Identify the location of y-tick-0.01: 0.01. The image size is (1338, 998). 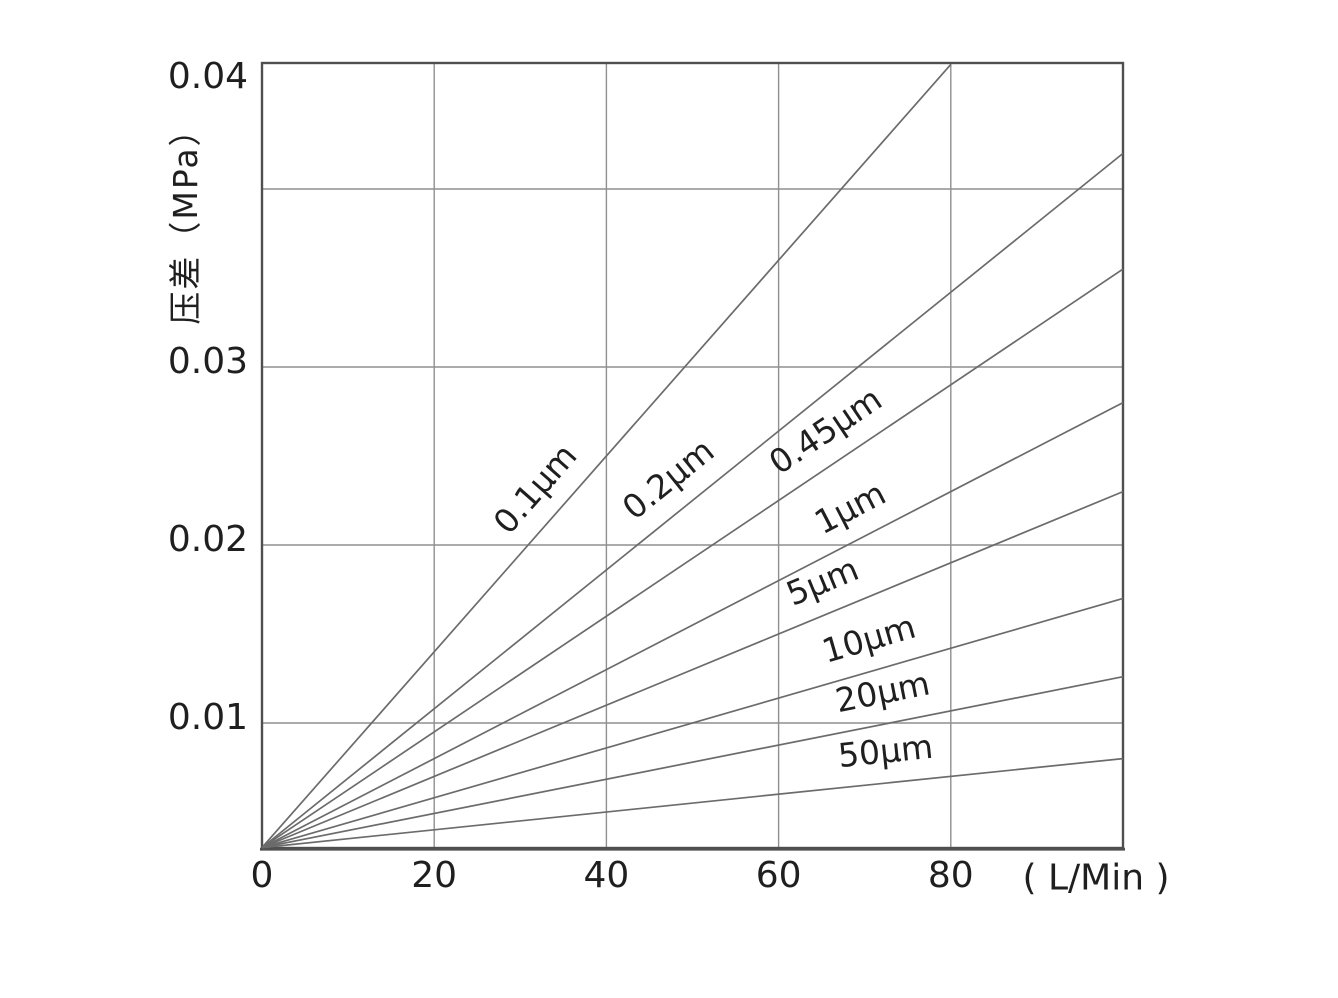
(208, 717).